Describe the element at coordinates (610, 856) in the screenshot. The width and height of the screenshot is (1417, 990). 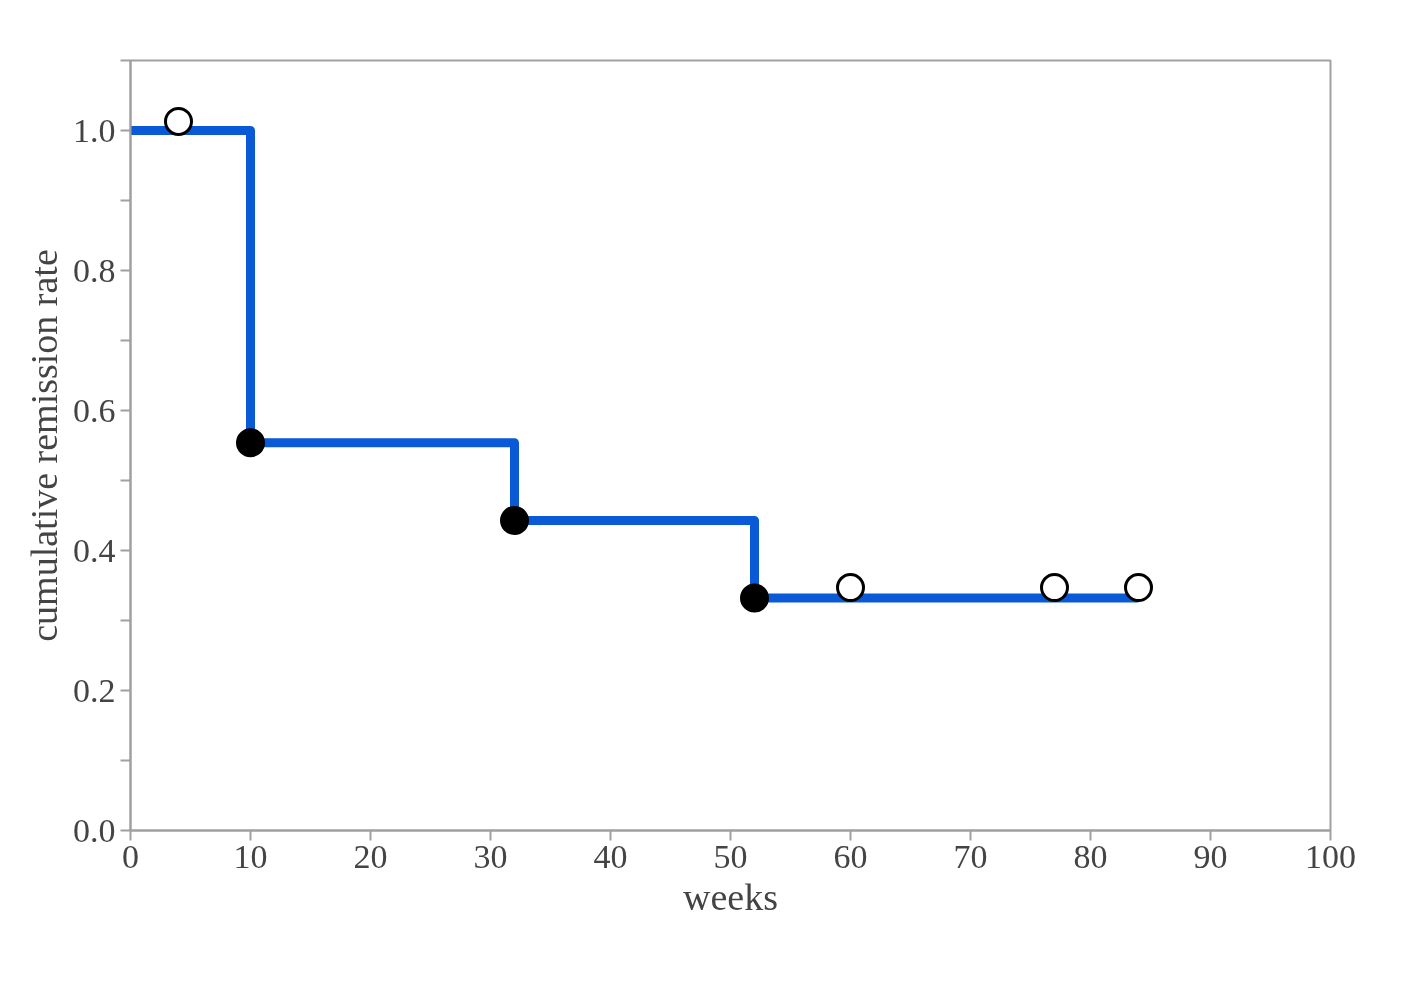
I see `x-tick-label: 40` at that location.